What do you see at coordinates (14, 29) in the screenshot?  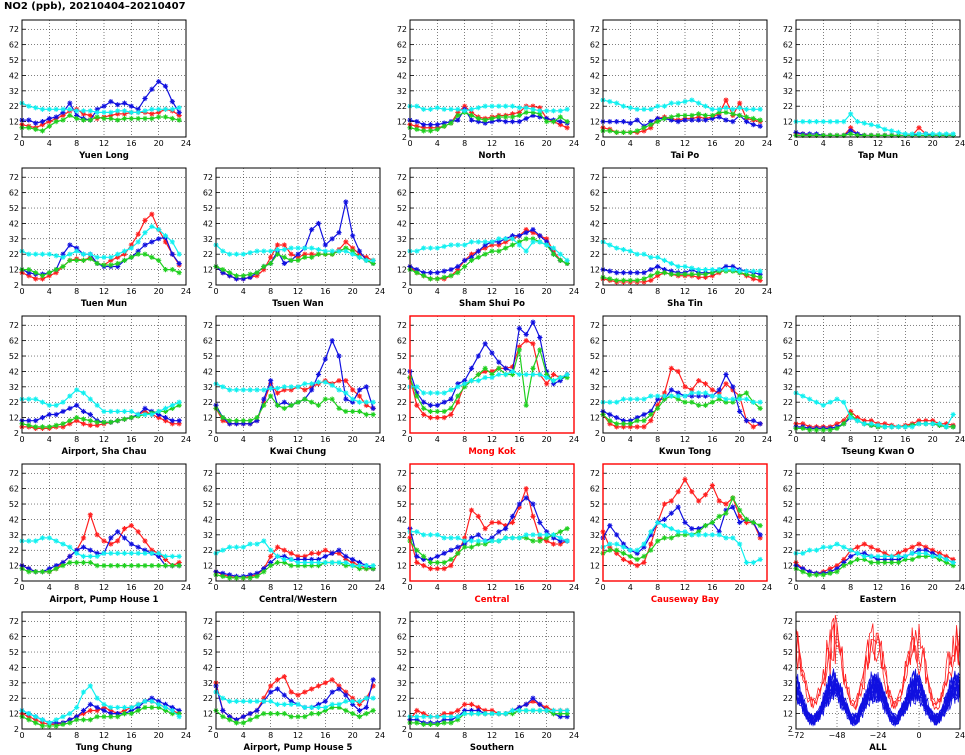 I see `y-tick-label: 72` at bounding box center [14, 29].